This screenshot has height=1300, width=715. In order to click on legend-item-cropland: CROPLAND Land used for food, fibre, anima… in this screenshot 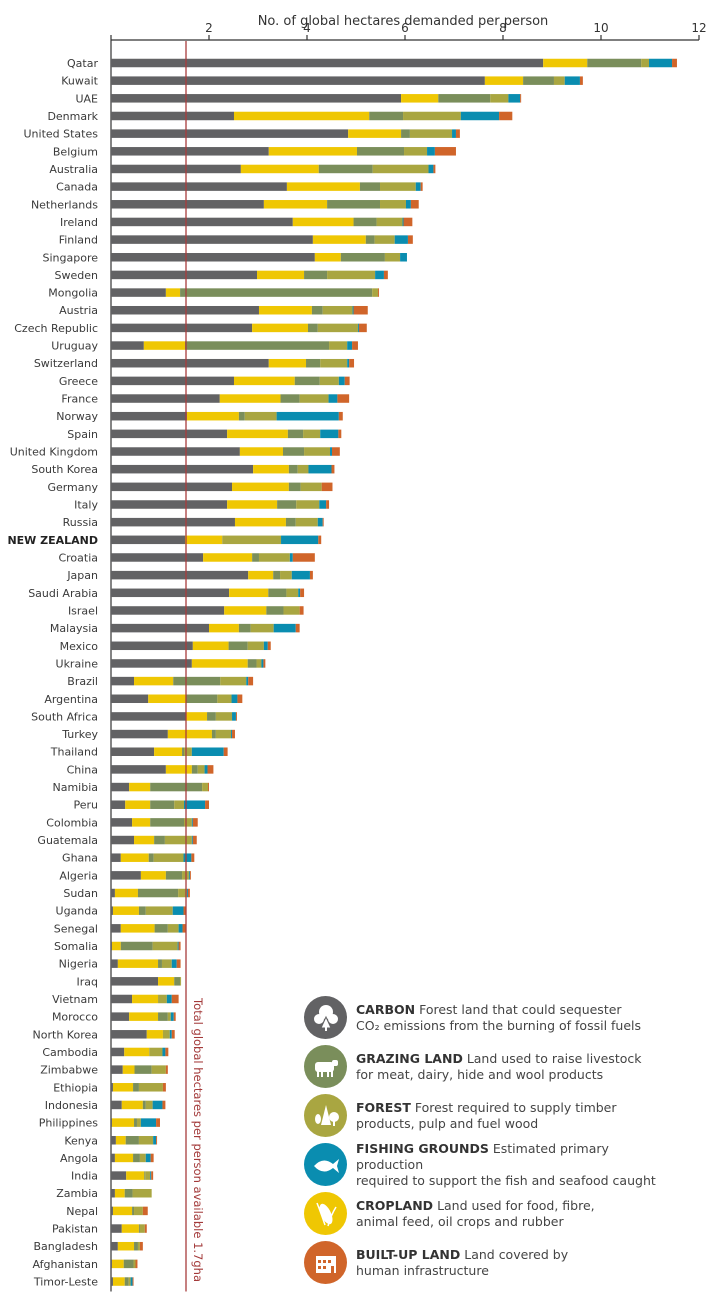, I will do `click(504, 1213)`.